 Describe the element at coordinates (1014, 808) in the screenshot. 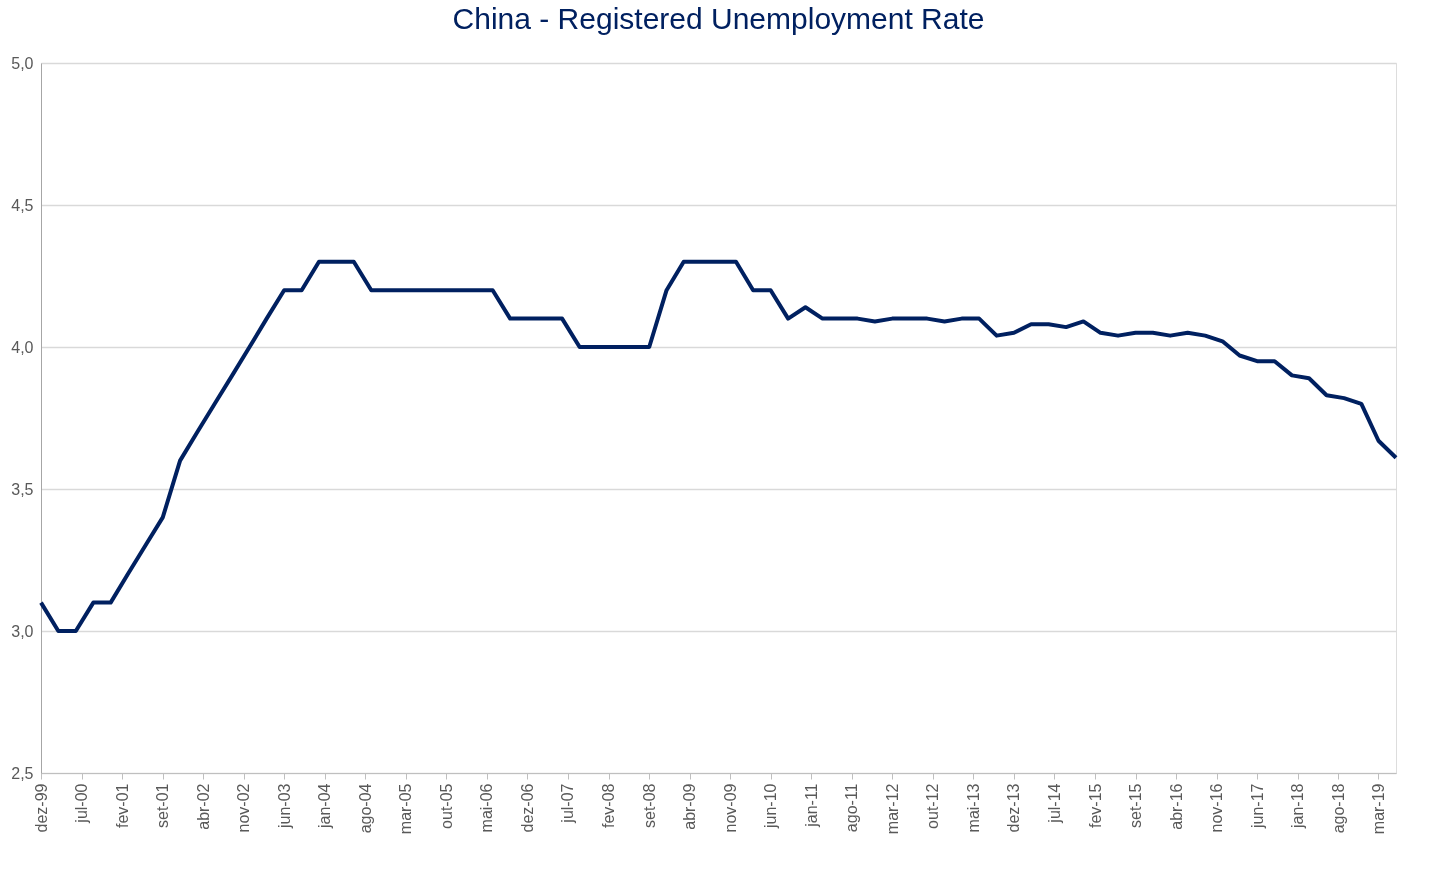

I see `x-tick-label: dez-13` at that location.